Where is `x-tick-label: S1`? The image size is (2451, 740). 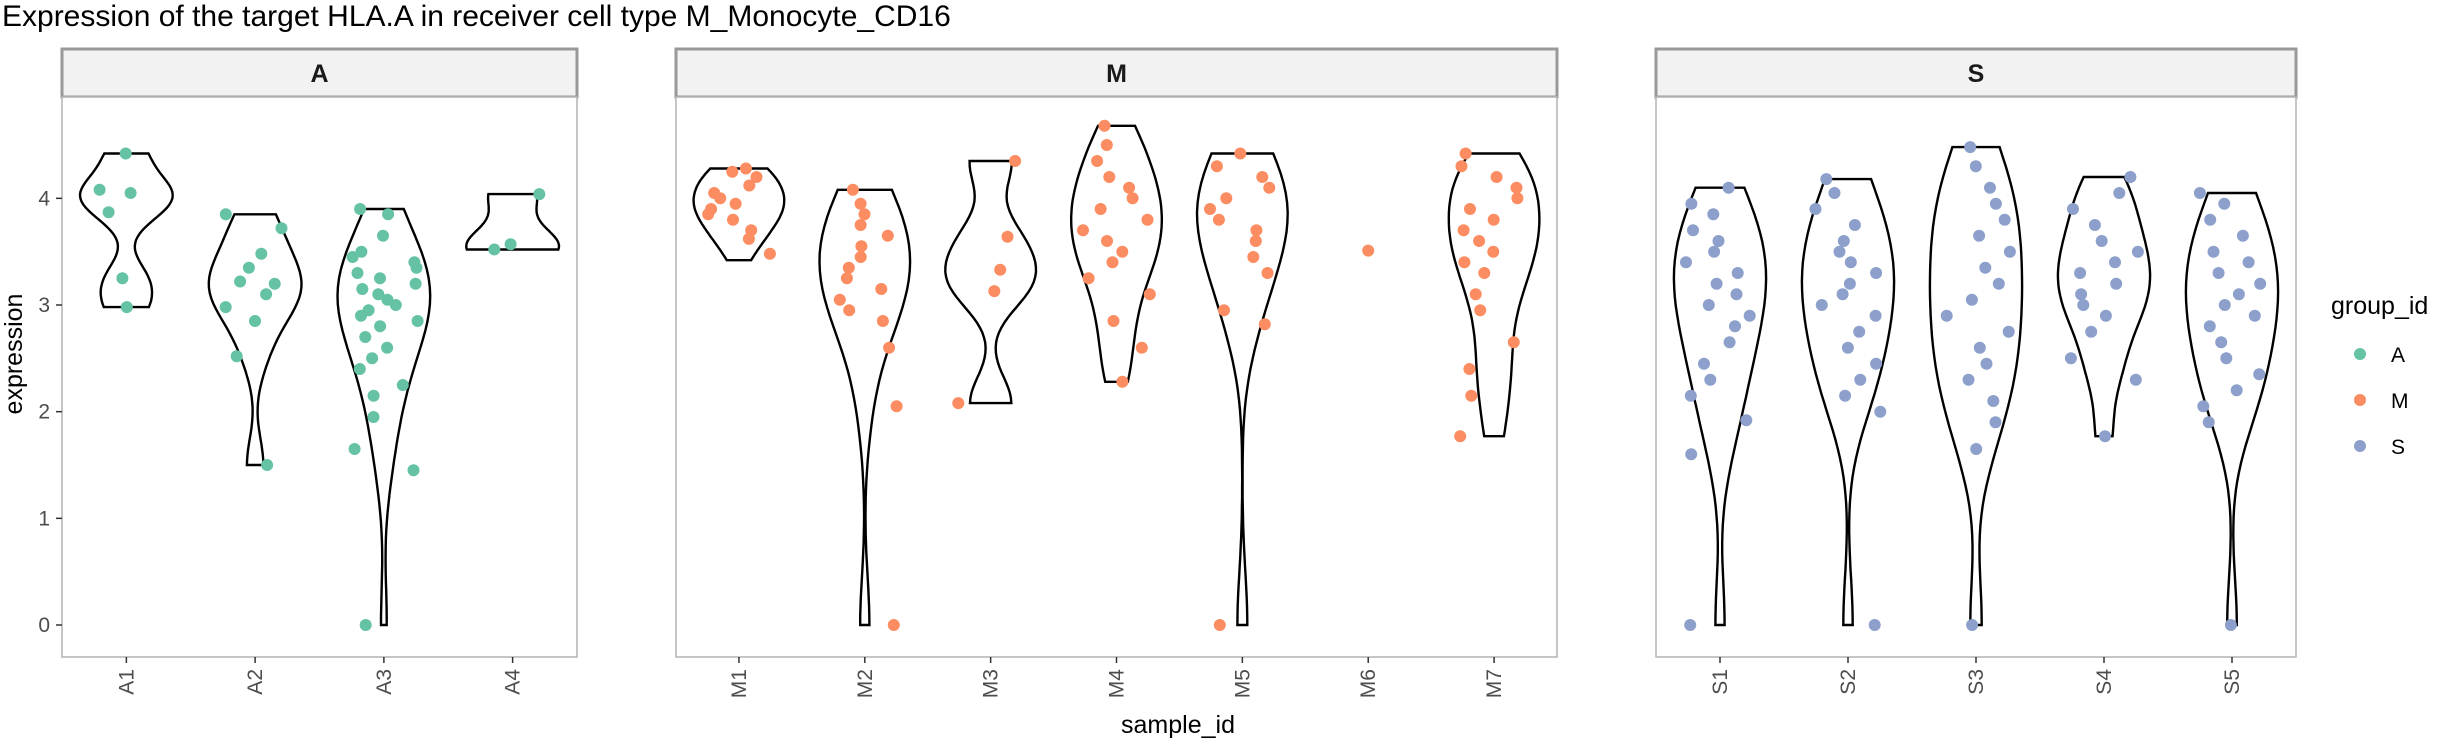
x-tick-label: S1 is located at coordinates (1720, 682).